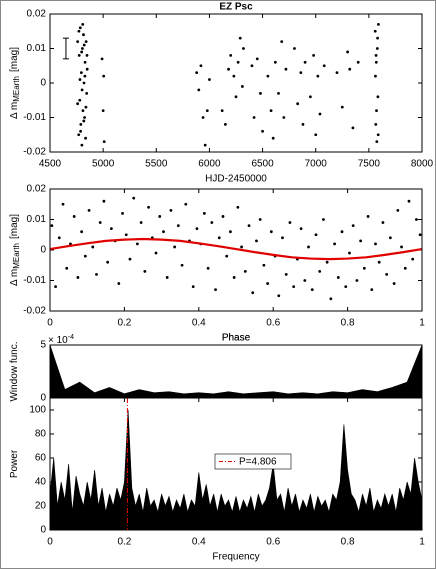 The width and height of the screenshot is (436, 569). Describe the element at coordinates (41, 482) in the screenshot. I see `y-tick-label: 40` at that location.